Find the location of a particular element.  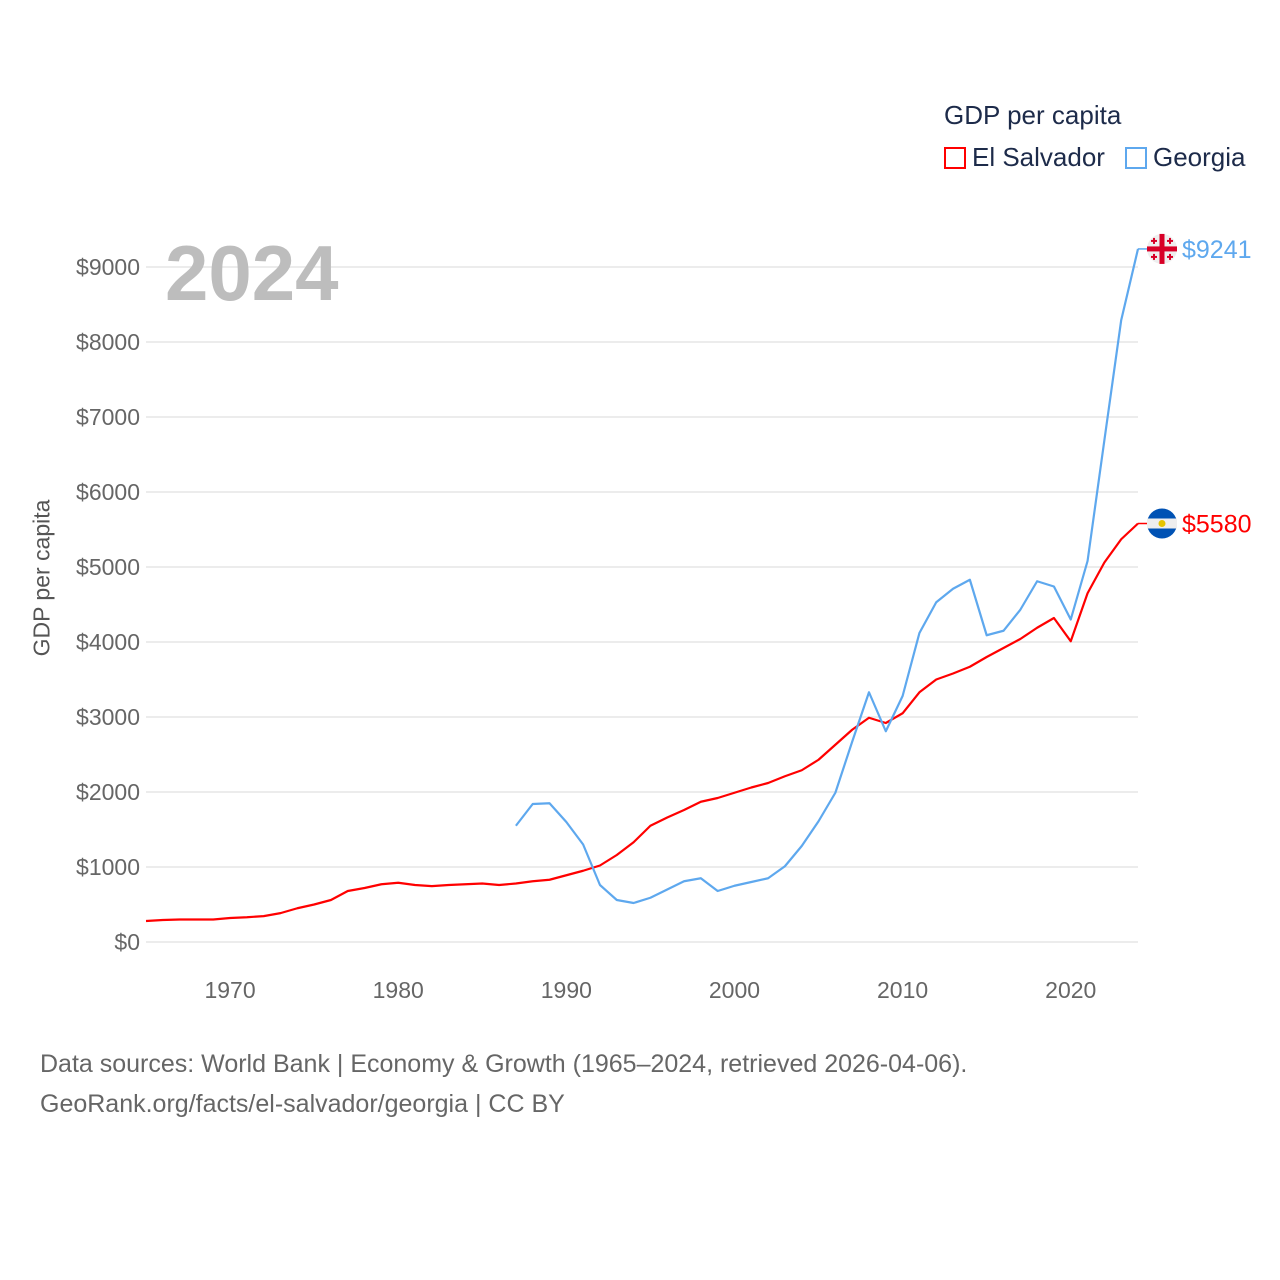

legend-item-georgia: Georgia is located at coordinates (1185, 157).